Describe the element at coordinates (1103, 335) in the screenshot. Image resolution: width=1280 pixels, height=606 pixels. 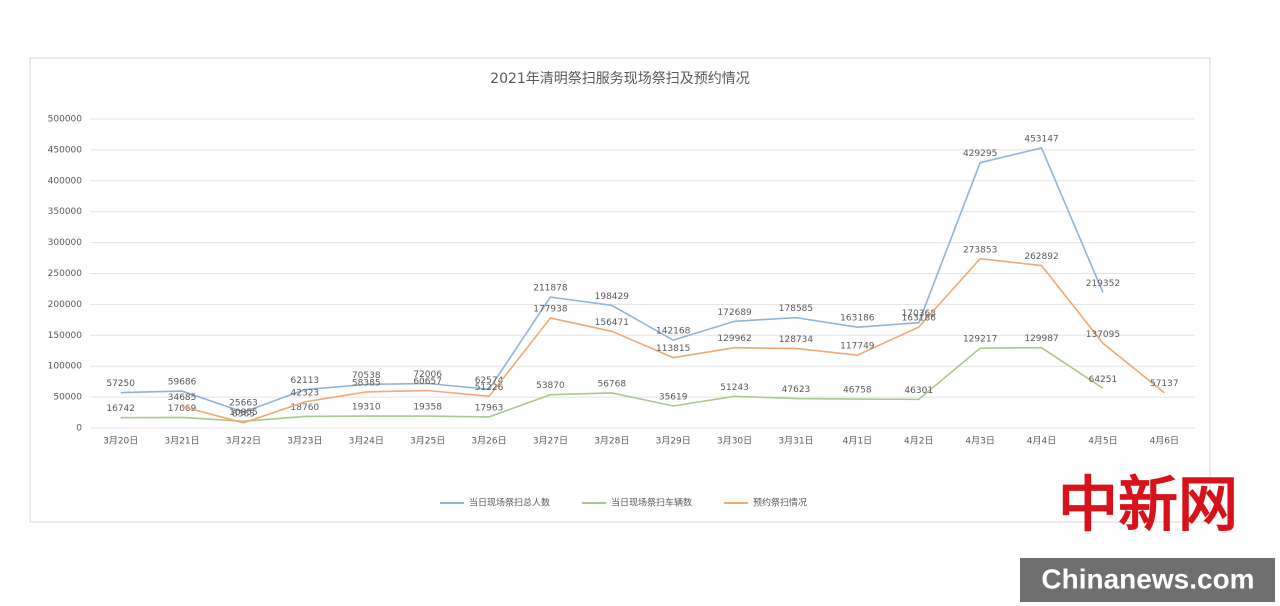
I see `data-label: 137095` at that location.